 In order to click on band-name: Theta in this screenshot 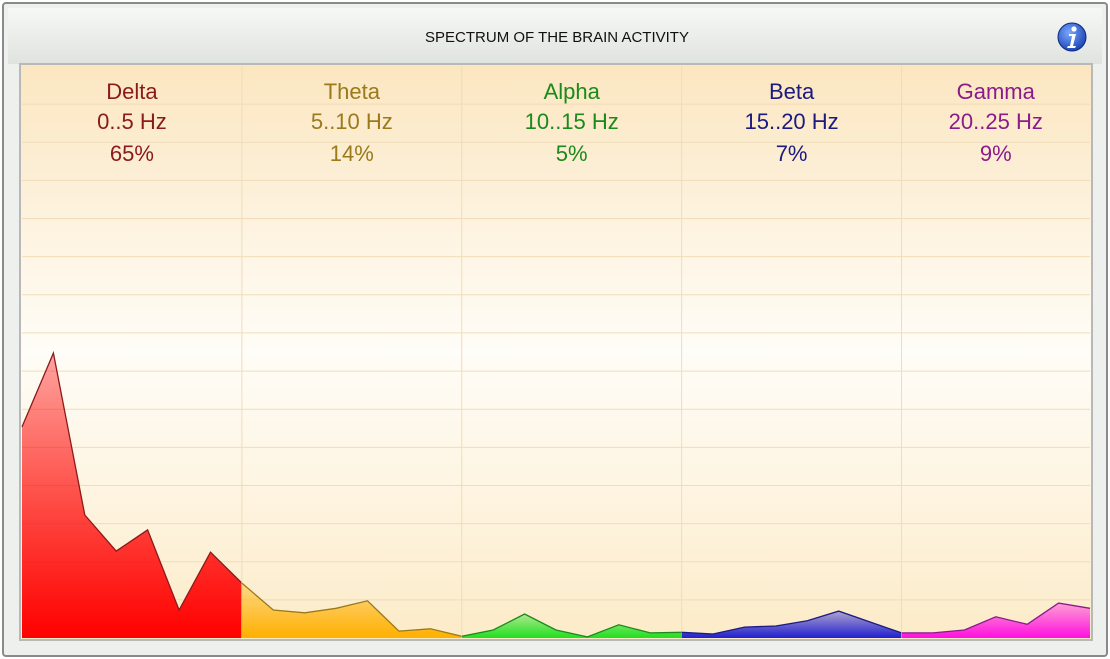, I will do `click(352, 91)`.